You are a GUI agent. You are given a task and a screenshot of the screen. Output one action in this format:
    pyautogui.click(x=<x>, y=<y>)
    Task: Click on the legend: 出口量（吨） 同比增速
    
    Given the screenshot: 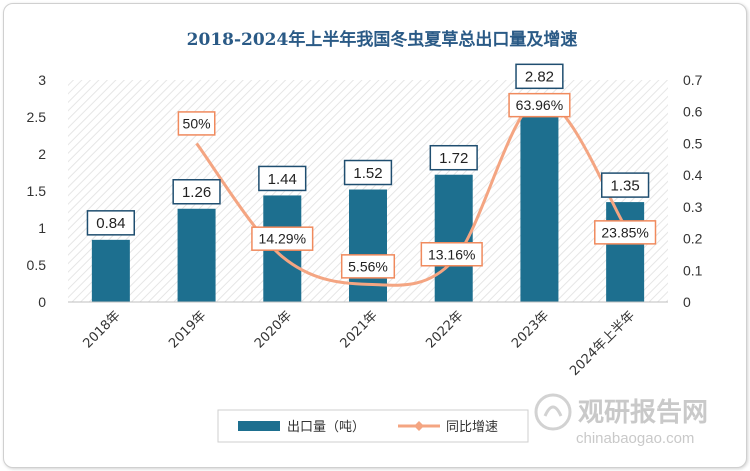 What is the action you would take?
    pyautogui.click(x=373, y=426)
    